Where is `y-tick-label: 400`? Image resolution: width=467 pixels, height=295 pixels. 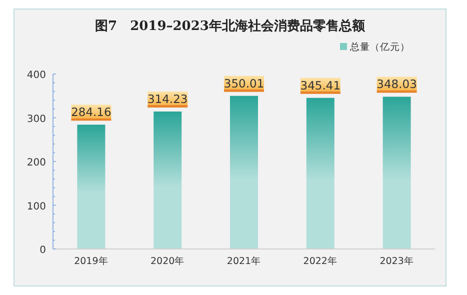
y-tick-label: 400 is located at coordinates (36, 75).